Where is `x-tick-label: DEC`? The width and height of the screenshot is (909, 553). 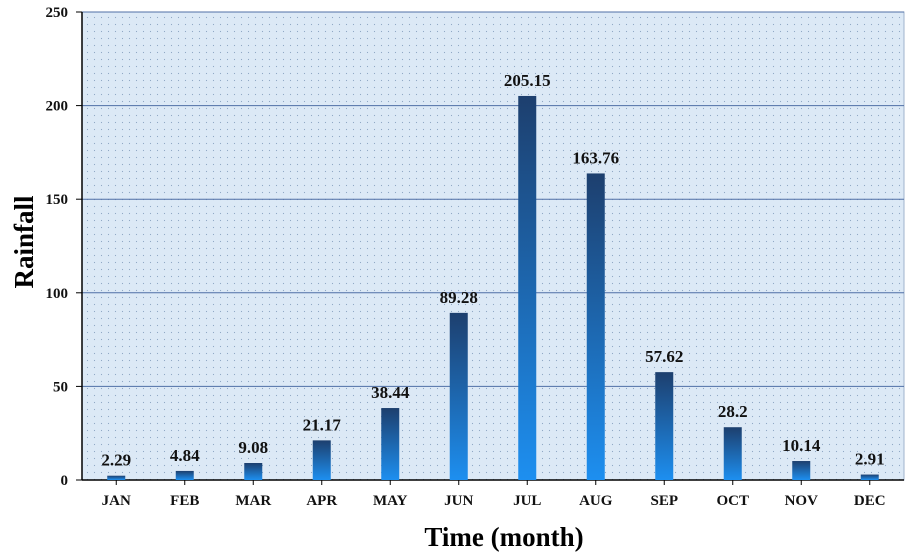 x-tick-label: DEC is located at coordinates (870, 501).